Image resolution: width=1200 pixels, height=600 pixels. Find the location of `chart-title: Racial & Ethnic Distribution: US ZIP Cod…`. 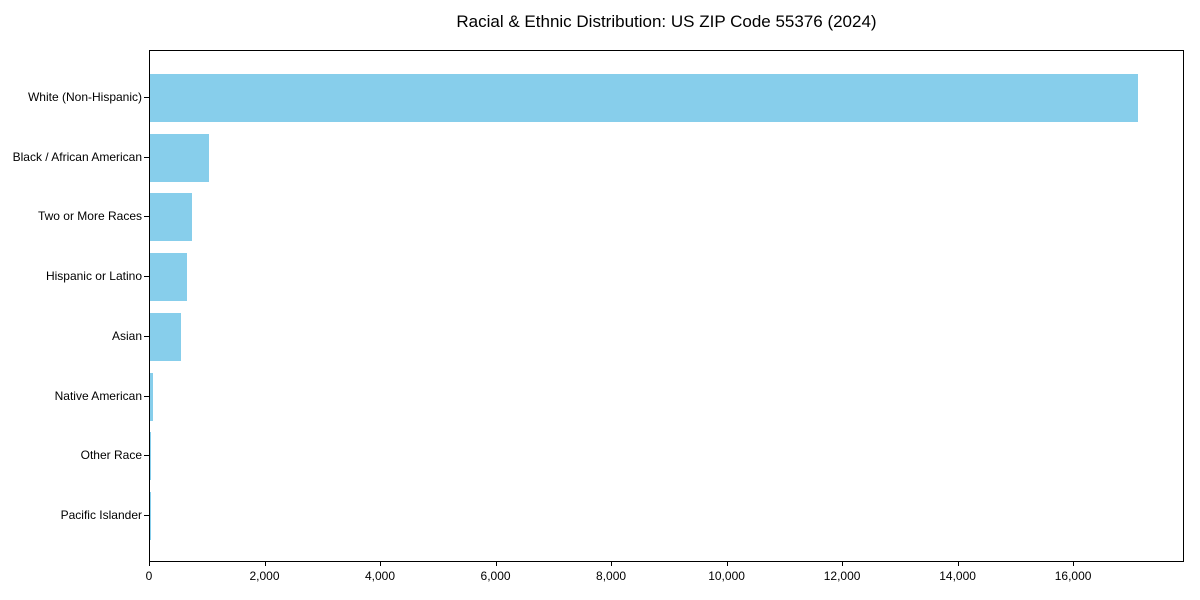

chart-title: Racial & Ethnic Distribution: US ZIP Cod… is located at coordinates (666, 21).